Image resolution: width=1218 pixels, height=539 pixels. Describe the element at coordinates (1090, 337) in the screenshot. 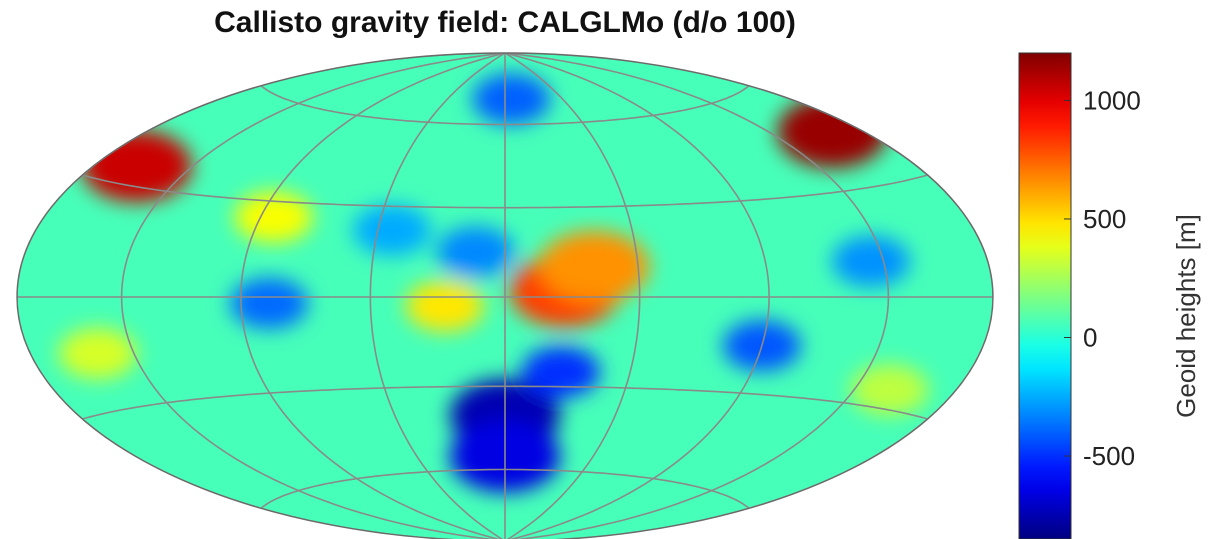

I see `colorbar-tick-label: 0` at that location.